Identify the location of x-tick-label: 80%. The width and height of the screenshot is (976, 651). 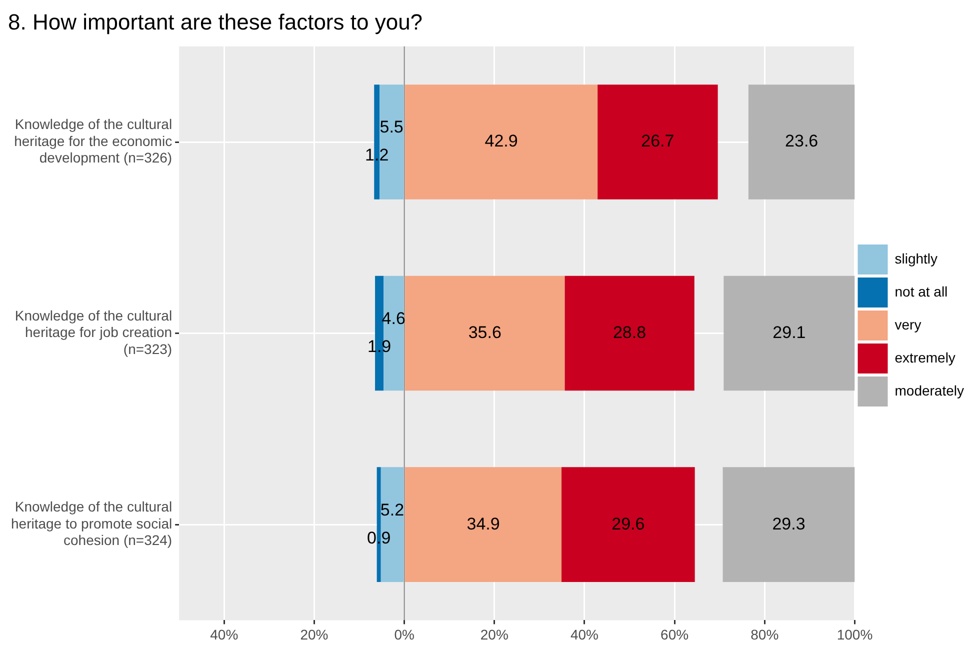
(764, 634).